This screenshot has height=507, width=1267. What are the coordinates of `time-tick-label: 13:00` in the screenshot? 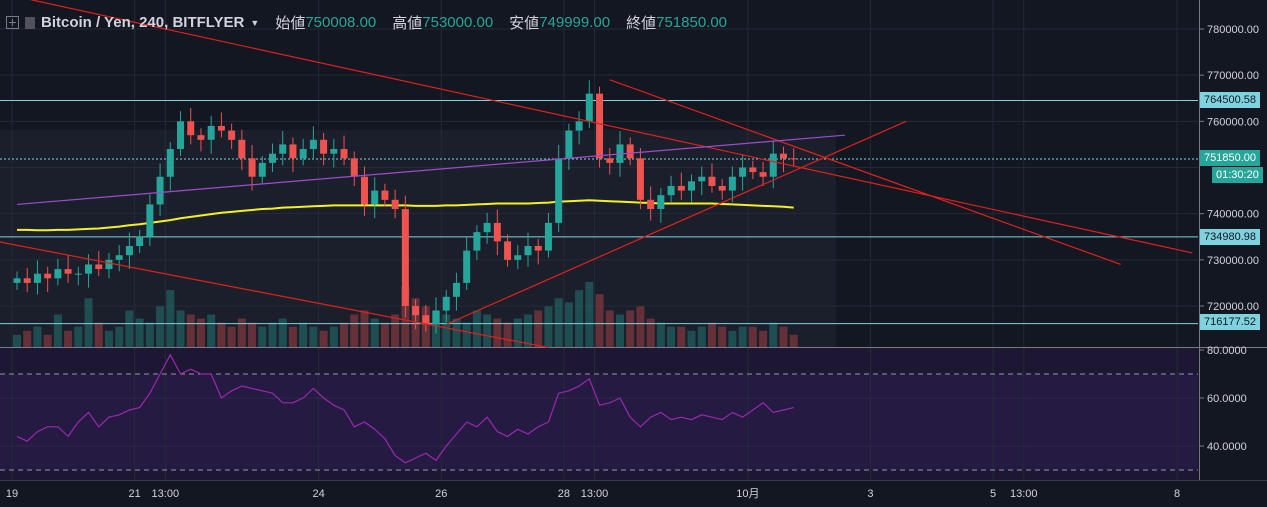 It's located at (166, 494).